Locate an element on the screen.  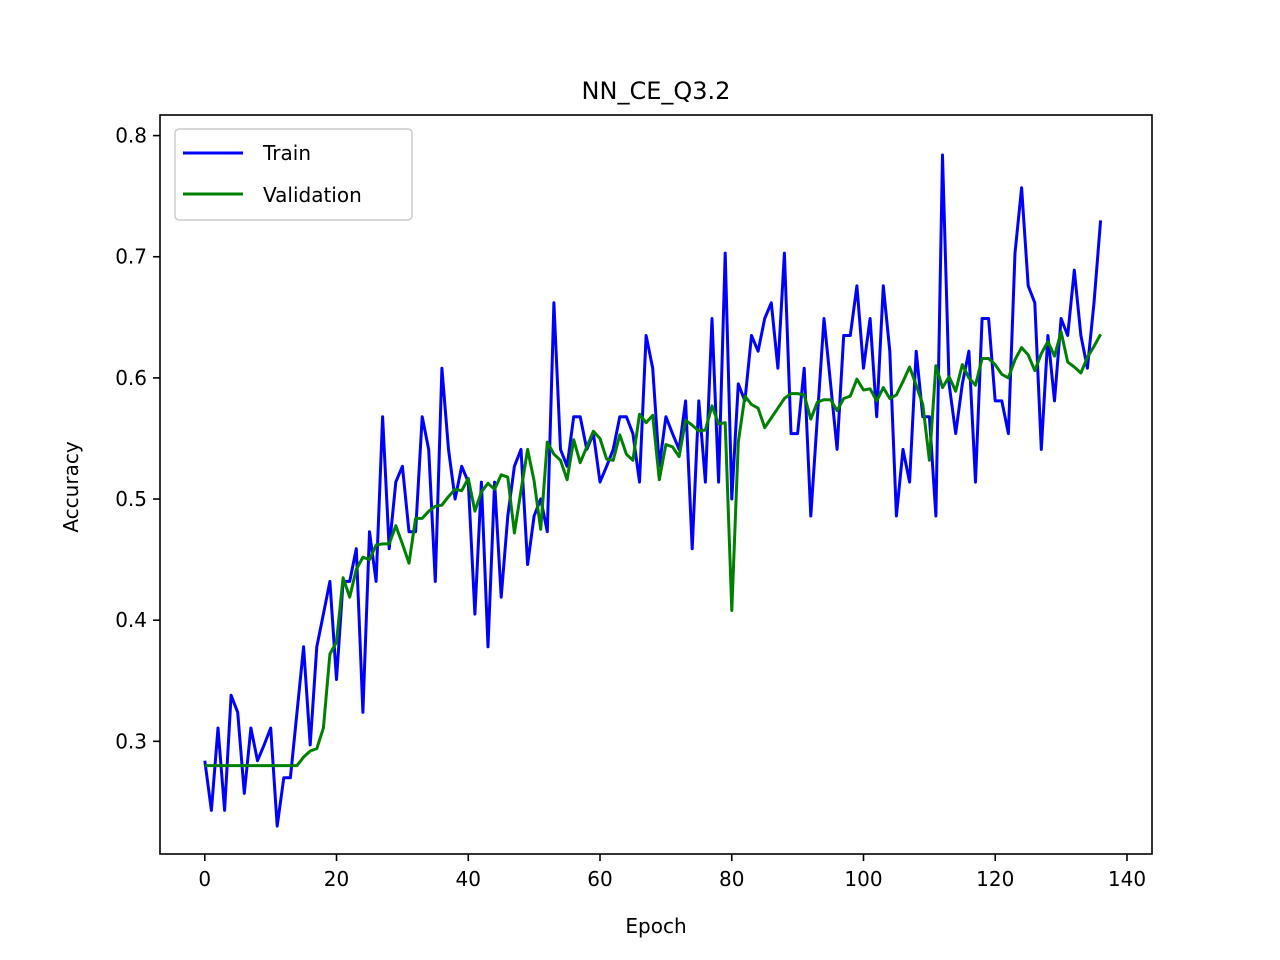
y-tick-label: 0.4 is located at coordinates (131, 620).